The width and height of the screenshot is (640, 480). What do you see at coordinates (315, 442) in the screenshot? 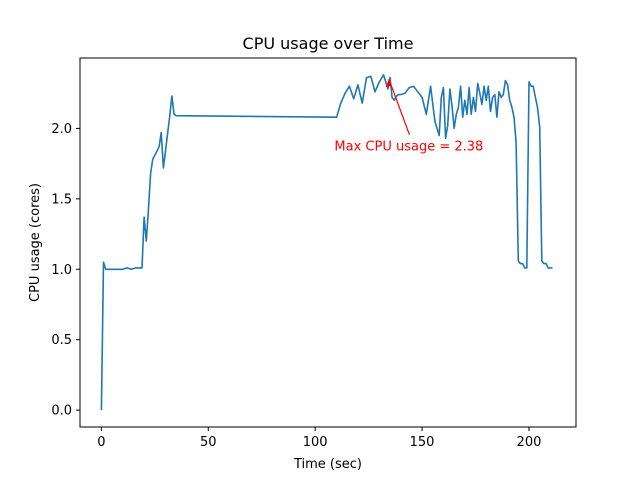
I see `x-tick-label: 100` at bounding box center [315, 442].